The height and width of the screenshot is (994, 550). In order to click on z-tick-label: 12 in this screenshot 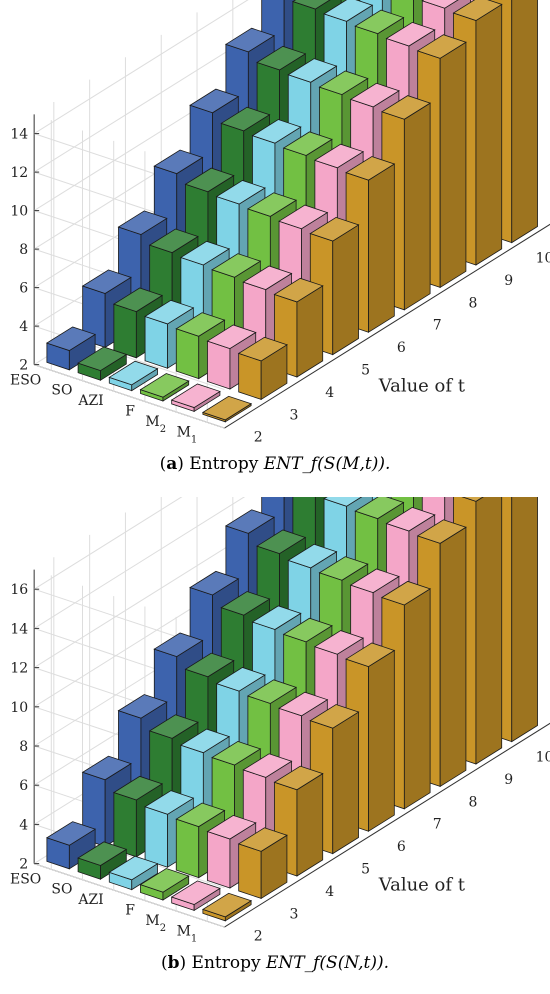, I will do `click(19, 669)`.